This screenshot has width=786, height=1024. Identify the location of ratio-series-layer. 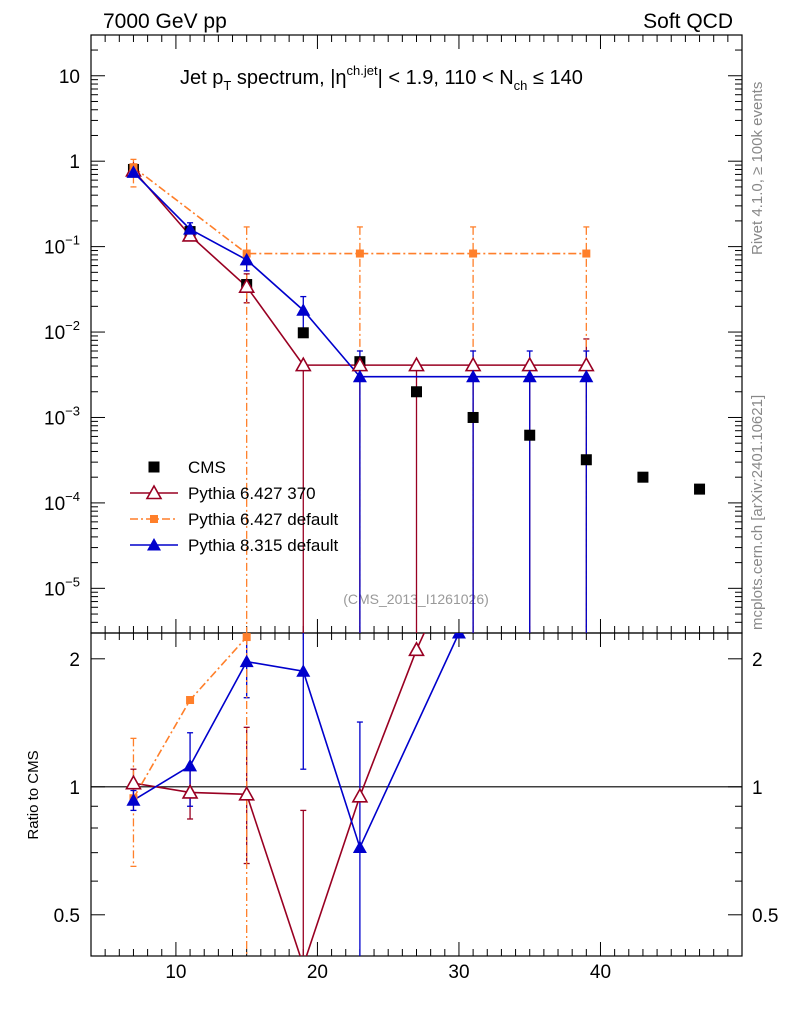
(295, 794).